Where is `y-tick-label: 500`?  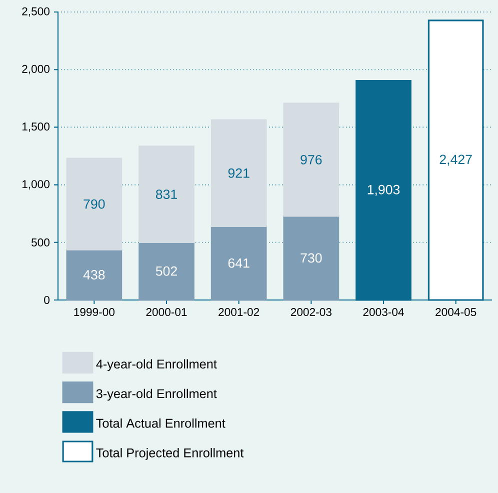
y-tick-label: 500 is located at coordinates (41, 242).